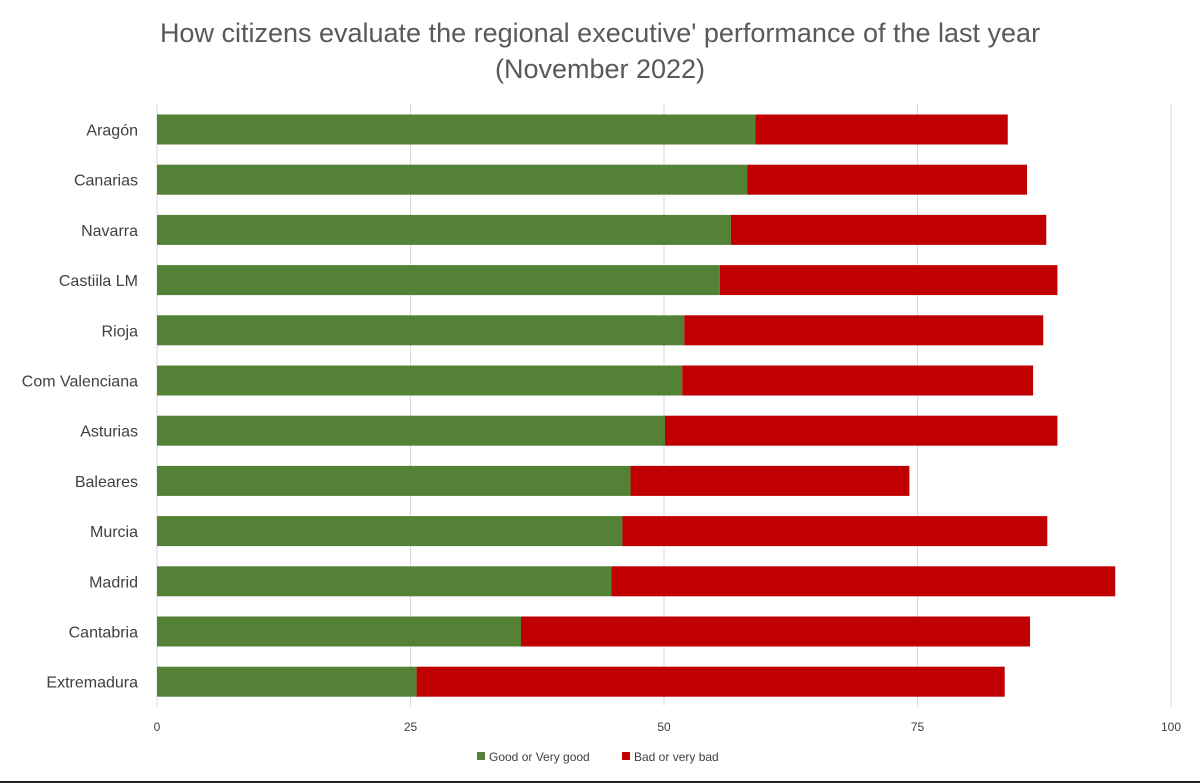 Image resolution: width=1200 pixels, height=783 pixels. What do you see at coordinates (92, 683) in the screenshot?
I see `category-label: Extremadura` at bounding box center [92, 683].